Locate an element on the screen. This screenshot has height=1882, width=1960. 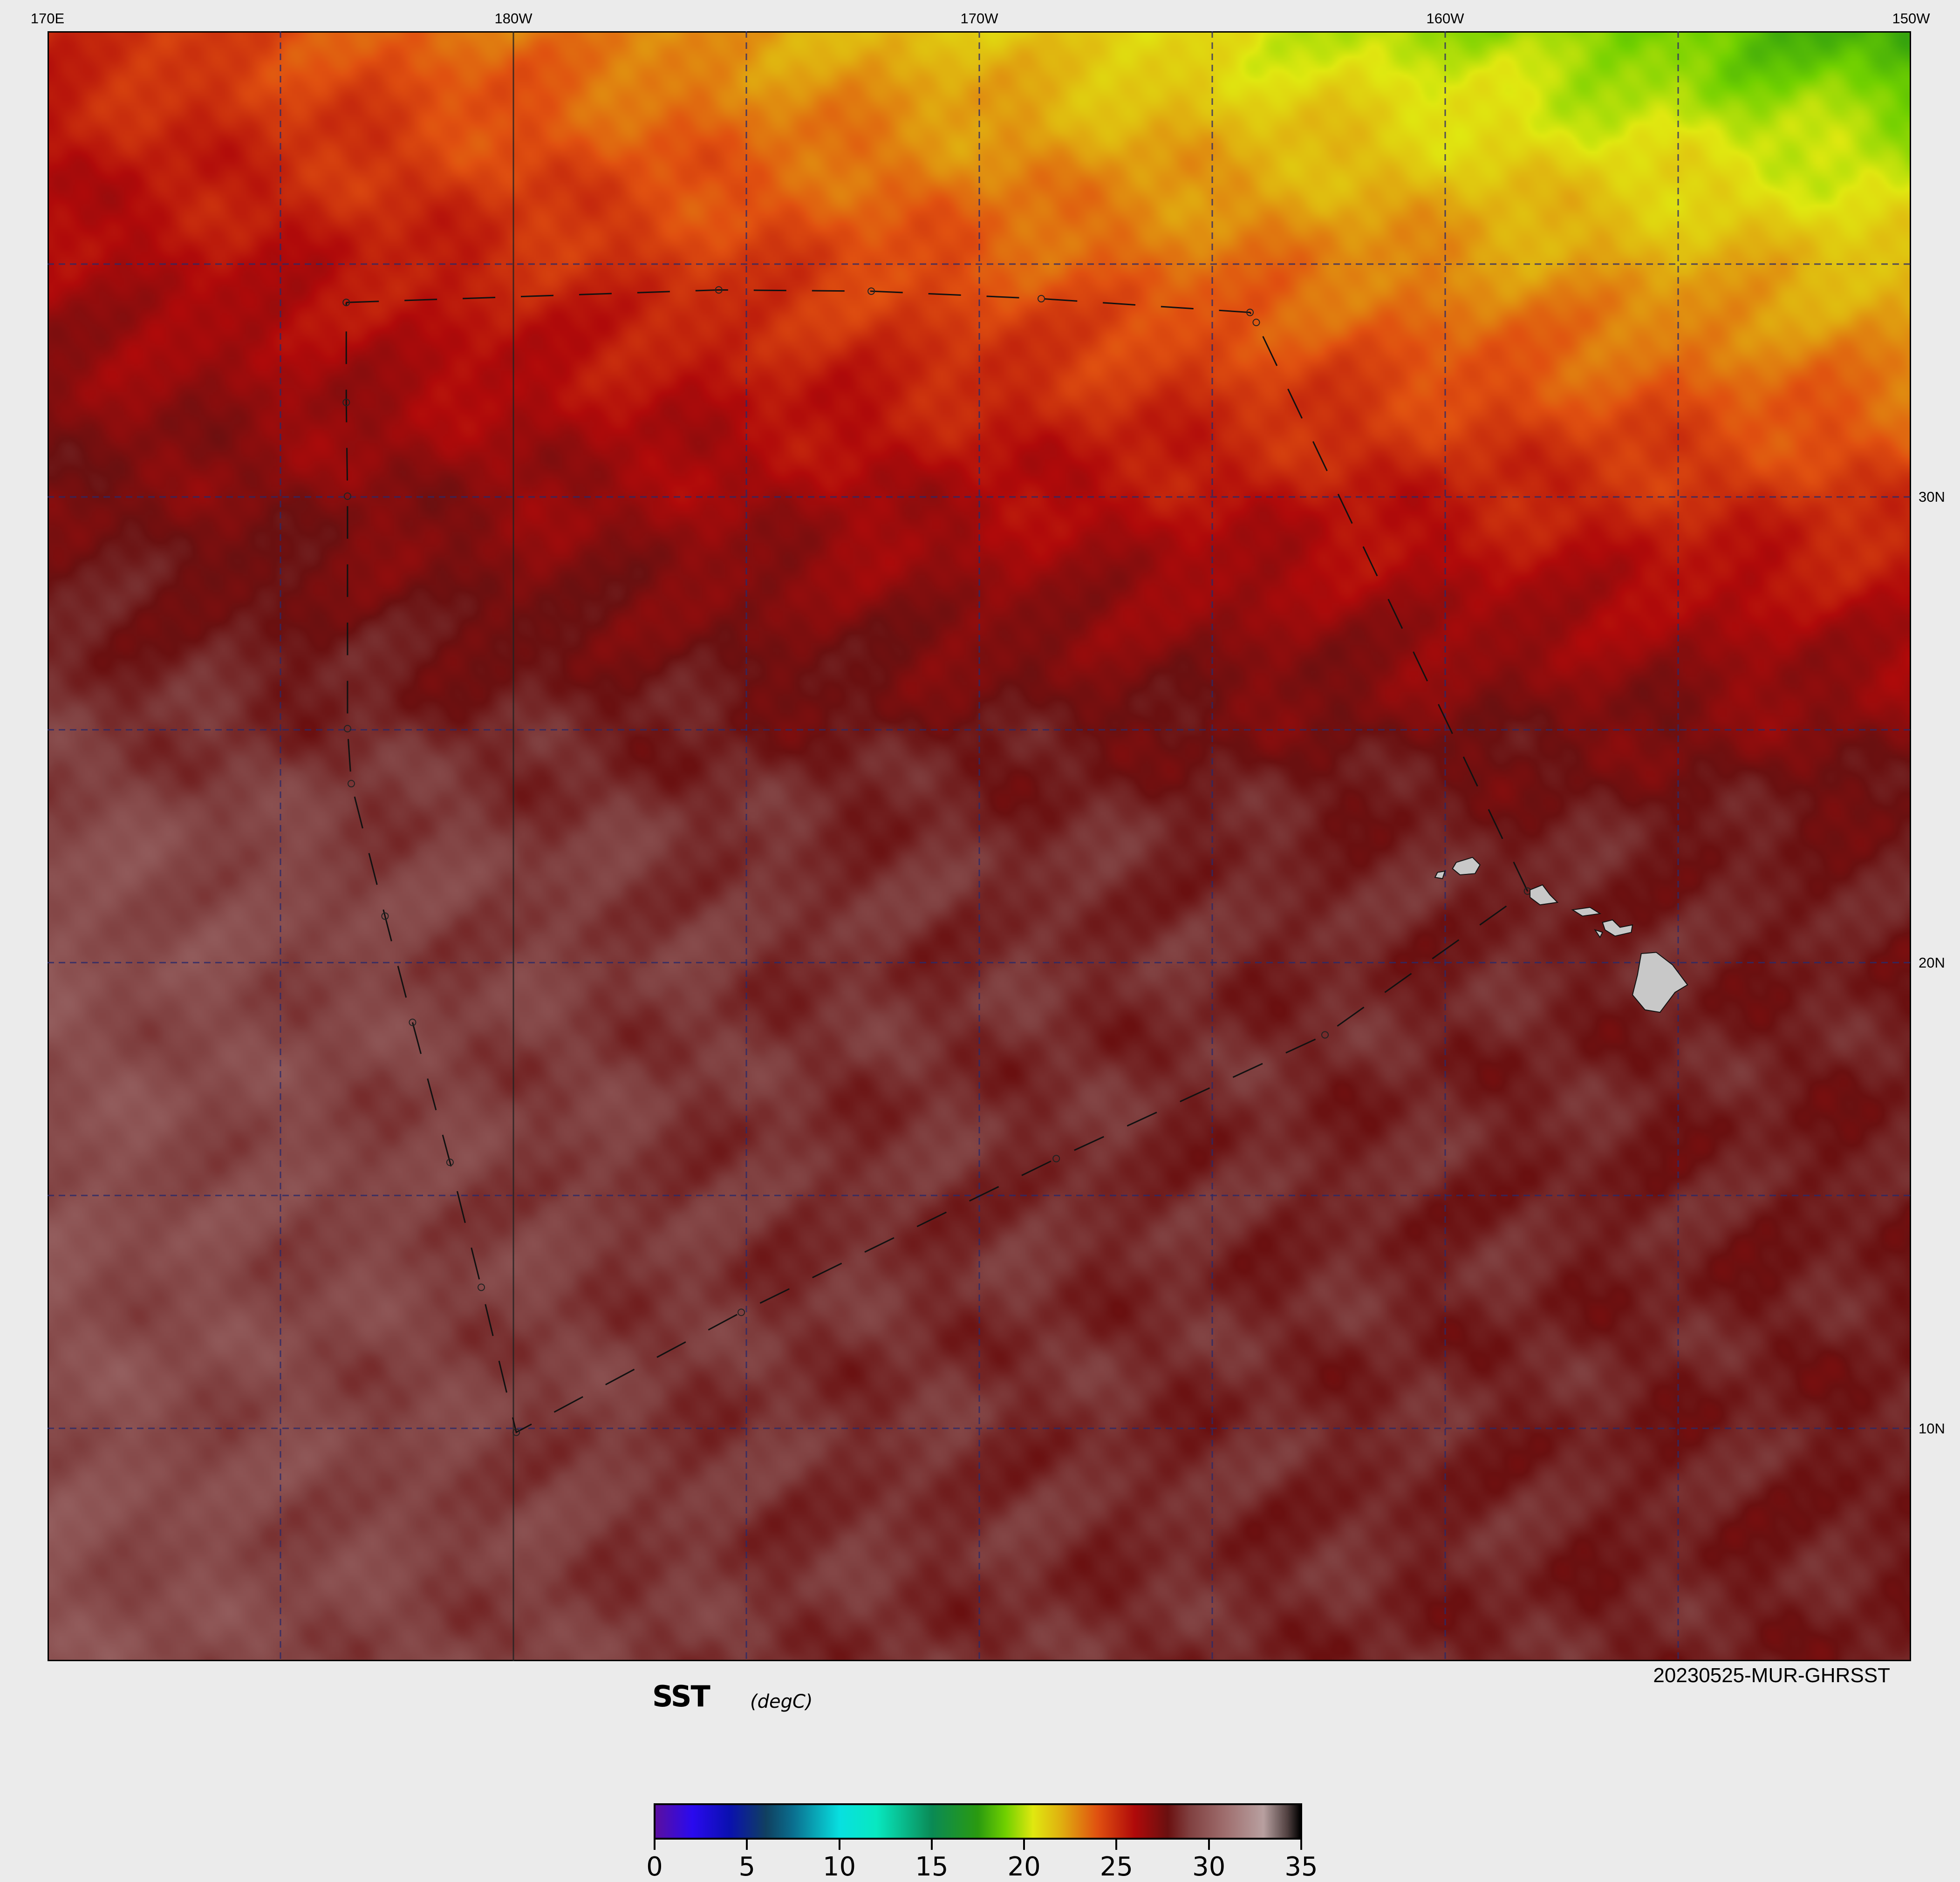
lon-label-150w: 150W is located at coordinates (1911, 18).